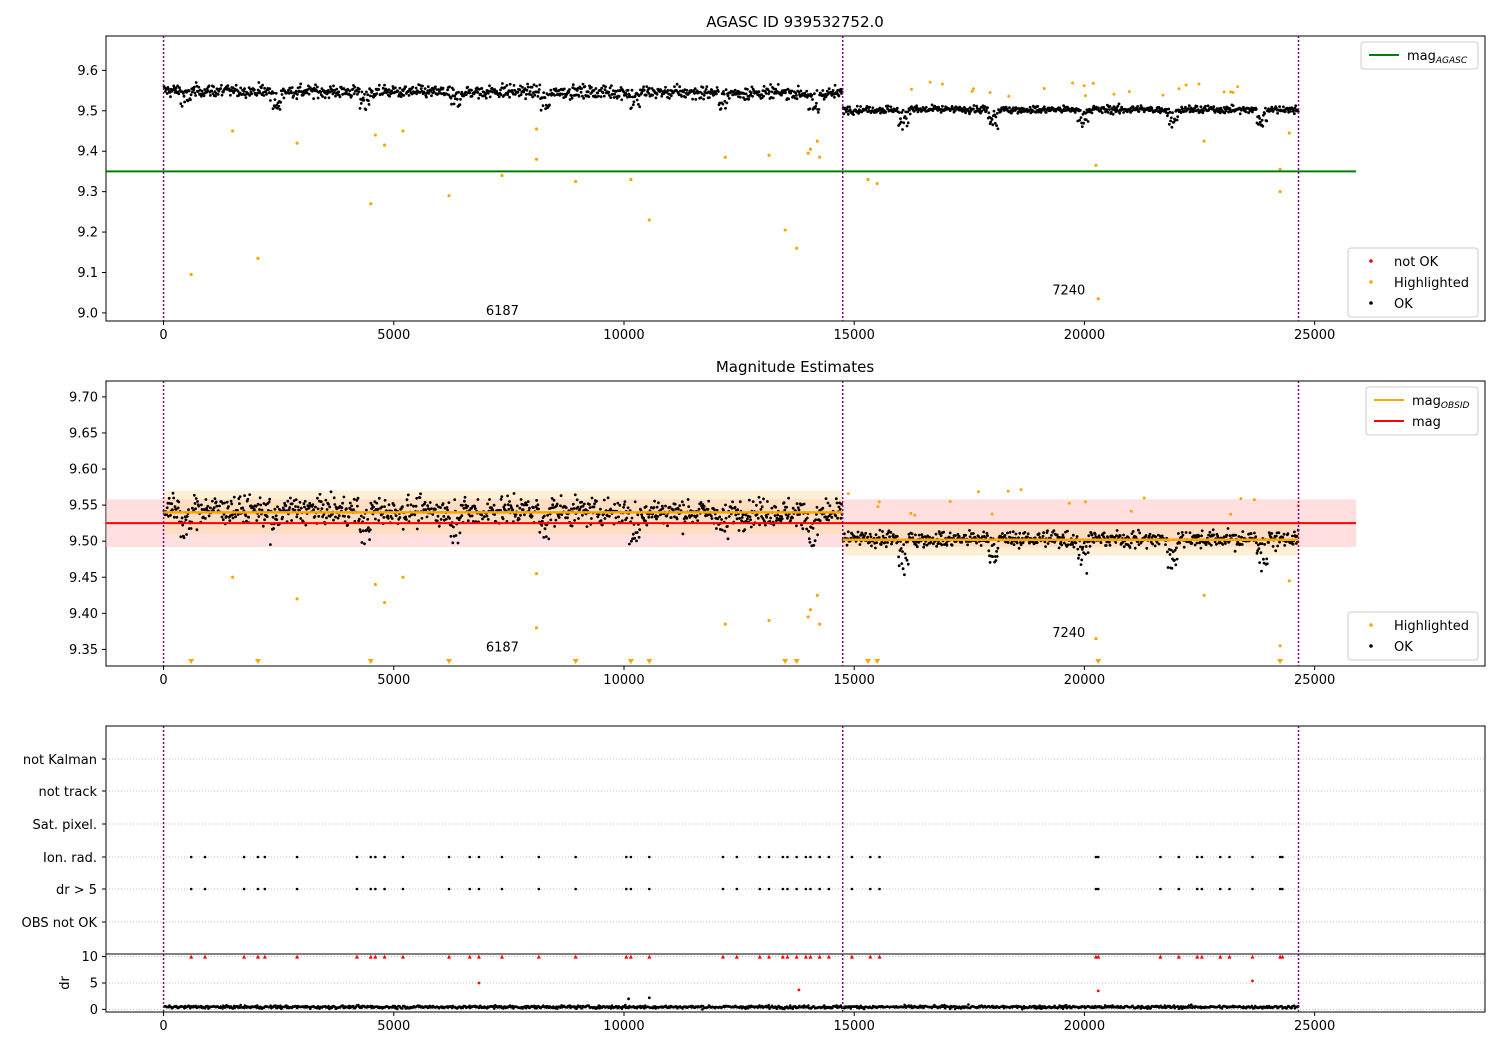 The image size is (1500, 1050). Describe the element at coordinates (393, 335) in the screenshot. I see `panel1-xtick-label: 5000` at that location.